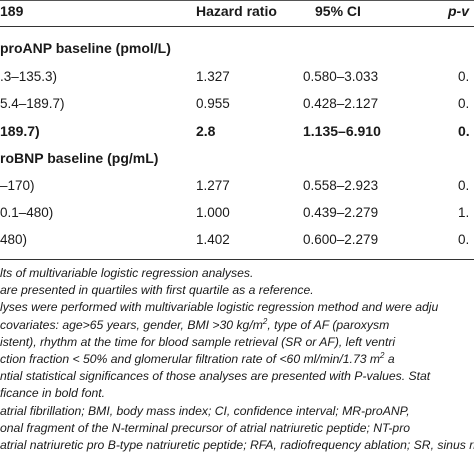 The width and height of the screenshot is (474, 474). I want to click on range-cell: 5.4–189.7), so click(32, 103).